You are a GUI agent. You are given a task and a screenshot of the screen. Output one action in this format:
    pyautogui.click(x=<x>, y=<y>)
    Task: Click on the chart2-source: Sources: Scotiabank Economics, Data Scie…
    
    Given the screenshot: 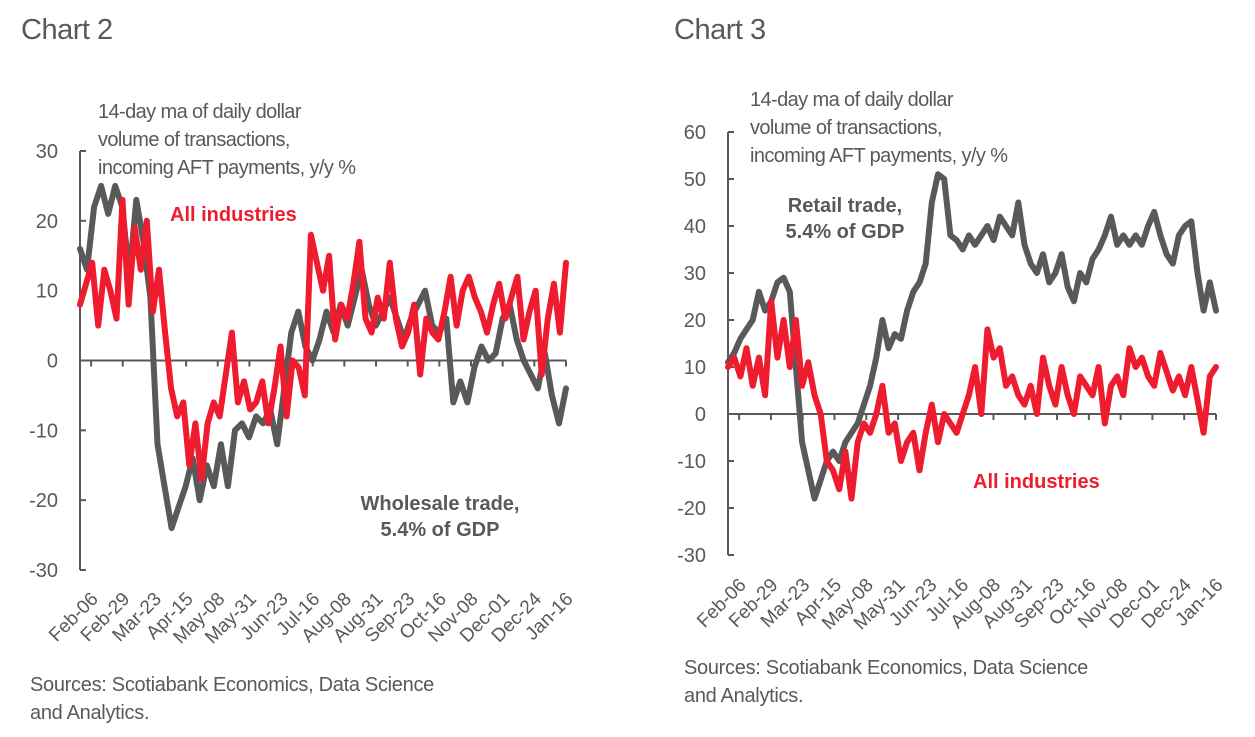 What is the action you would take?
    pyautogui.click(x=232, y=699)
    